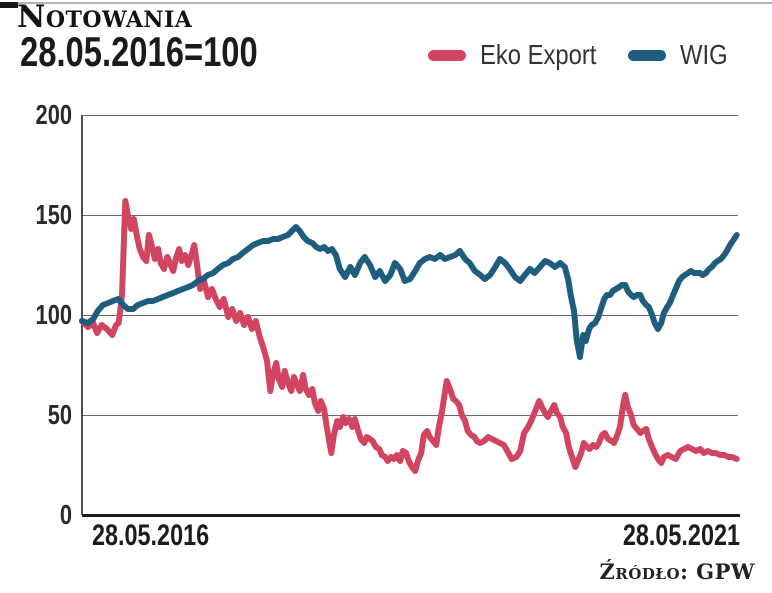 The width and height of the screenshot is (772, 593). I want to click on x-tick-end-date: 28.05.2021, so click(681, 535).